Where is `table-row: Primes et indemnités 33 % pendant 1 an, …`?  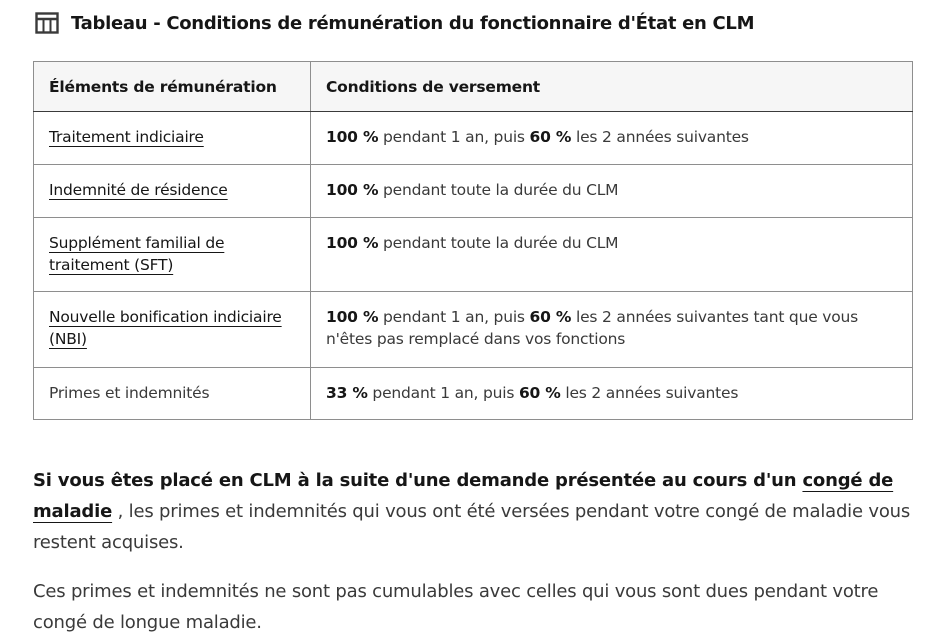 table-row: Primes et indemnités 33 % pendant 1 an, … is located at coordinates (473, 393).